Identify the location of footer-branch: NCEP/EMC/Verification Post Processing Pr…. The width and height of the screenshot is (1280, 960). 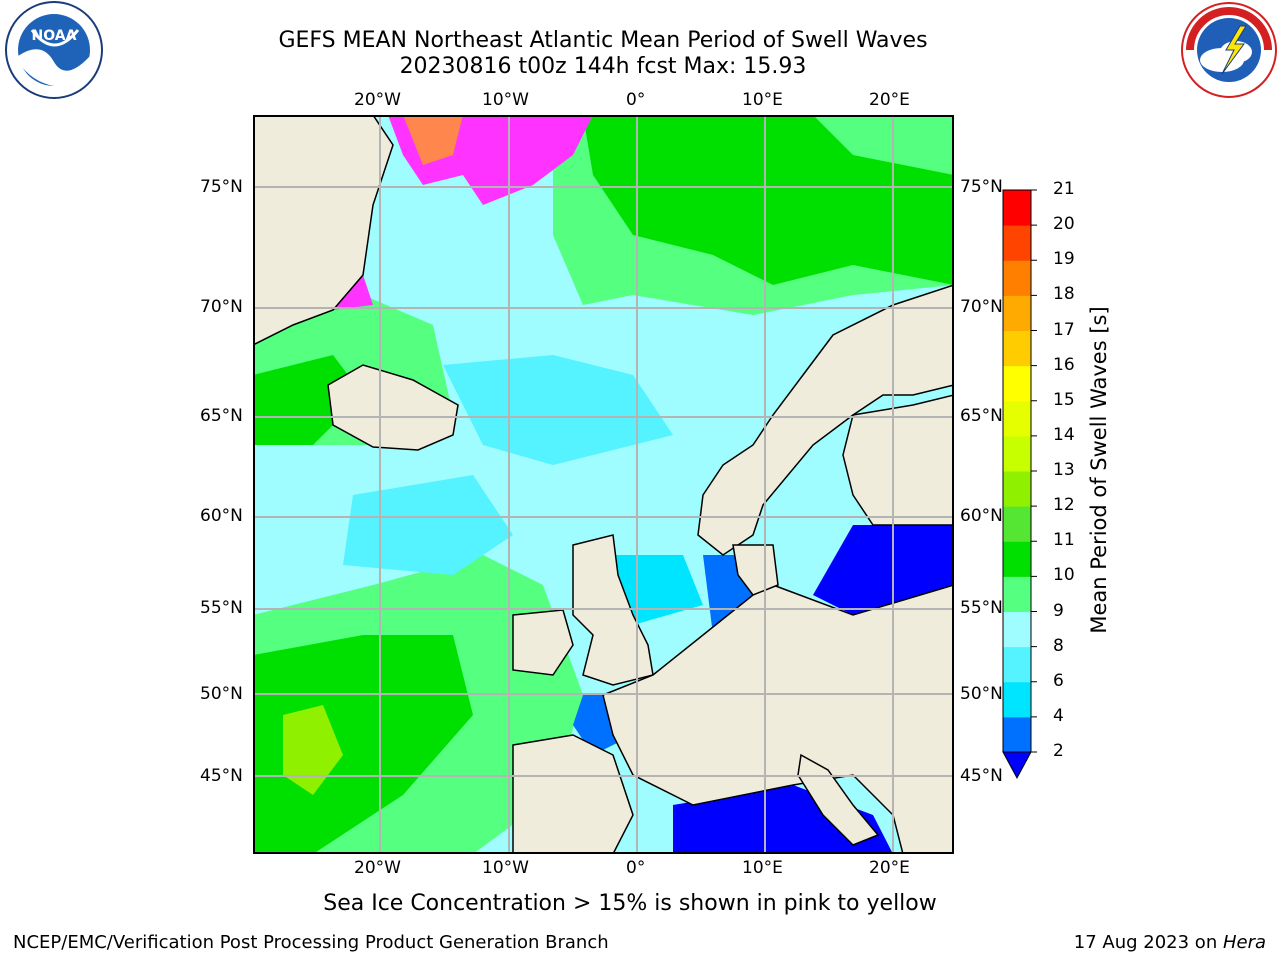
(311, 942).